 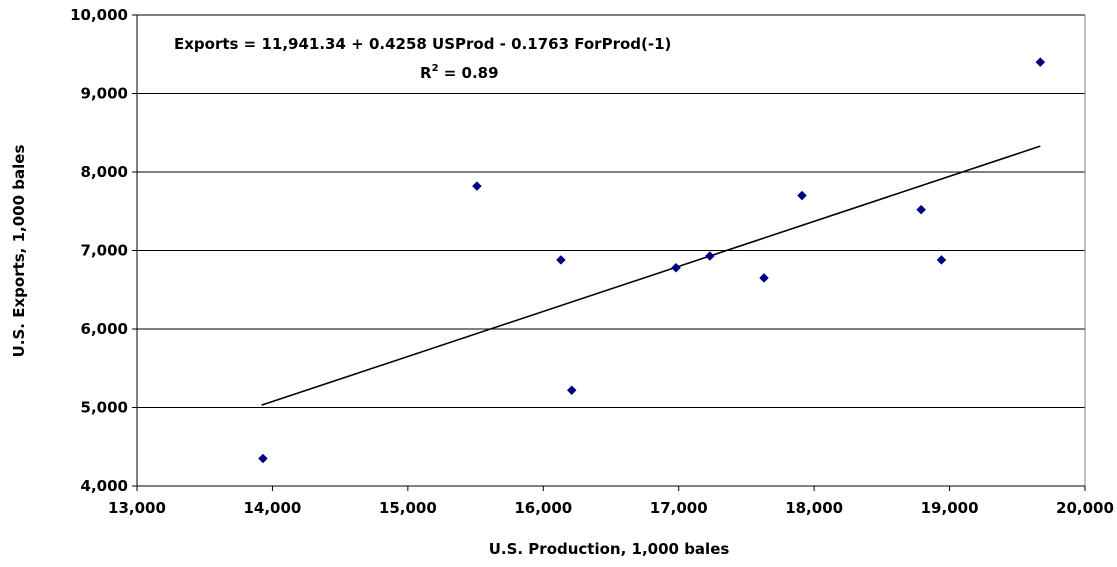 What do you see at coordinates (469, 73) in the screenshot?
I see `r-squared-value: = 0.89` at bounding box center [469, 73].